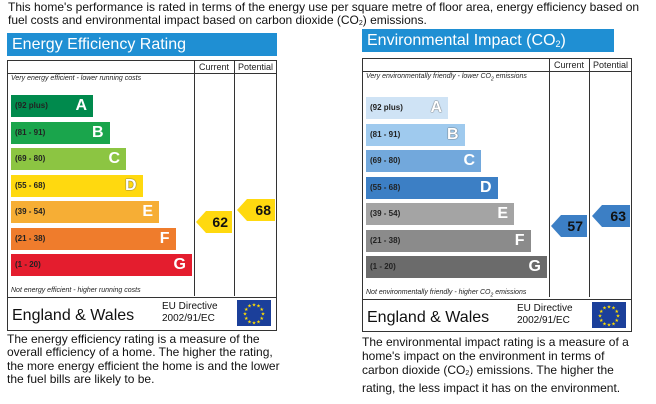 The height and width of the screenshot is (404, 656). I want to click on environment-col-current: Current, so click(568, 65).